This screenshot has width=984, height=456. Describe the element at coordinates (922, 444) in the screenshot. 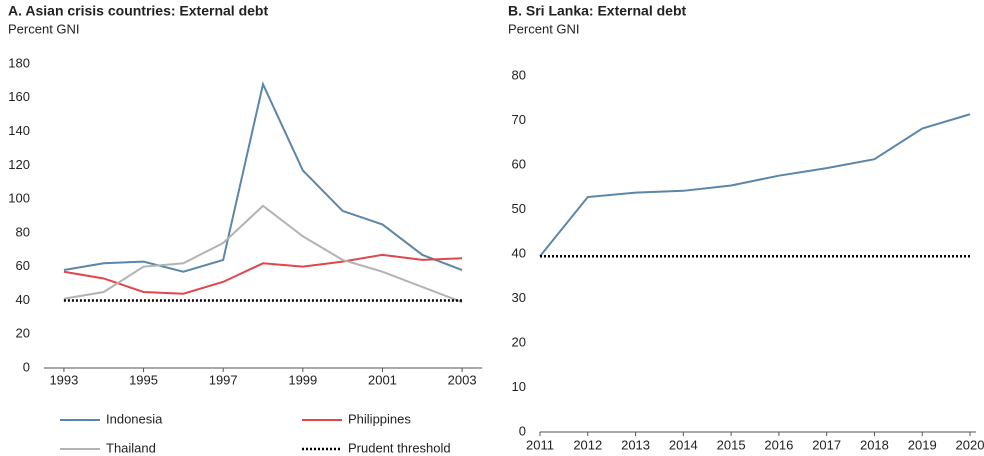

I see `x-tick-label: 2019` at that location.